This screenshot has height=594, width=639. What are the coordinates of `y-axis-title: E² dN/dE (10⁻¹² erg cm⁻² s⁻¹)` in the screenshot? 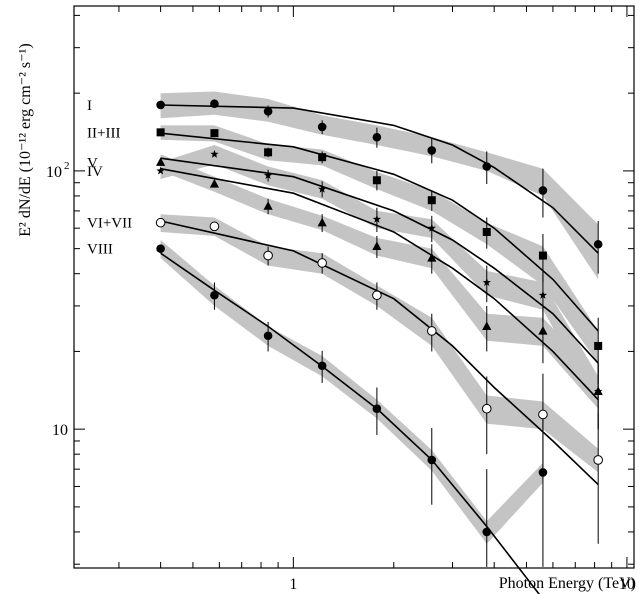 It's located at (25, 139).